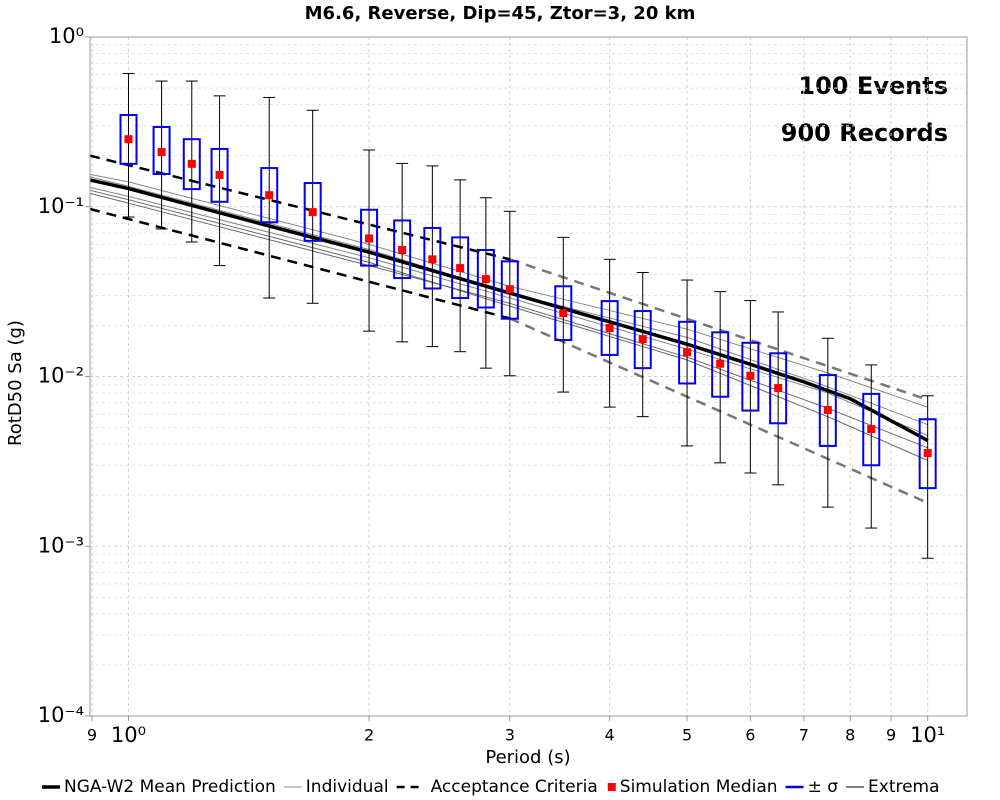 Image resolution: width=1000 pixels, height=800 pixels. I want to click on x-tick-label: 4, so click(610, 735).